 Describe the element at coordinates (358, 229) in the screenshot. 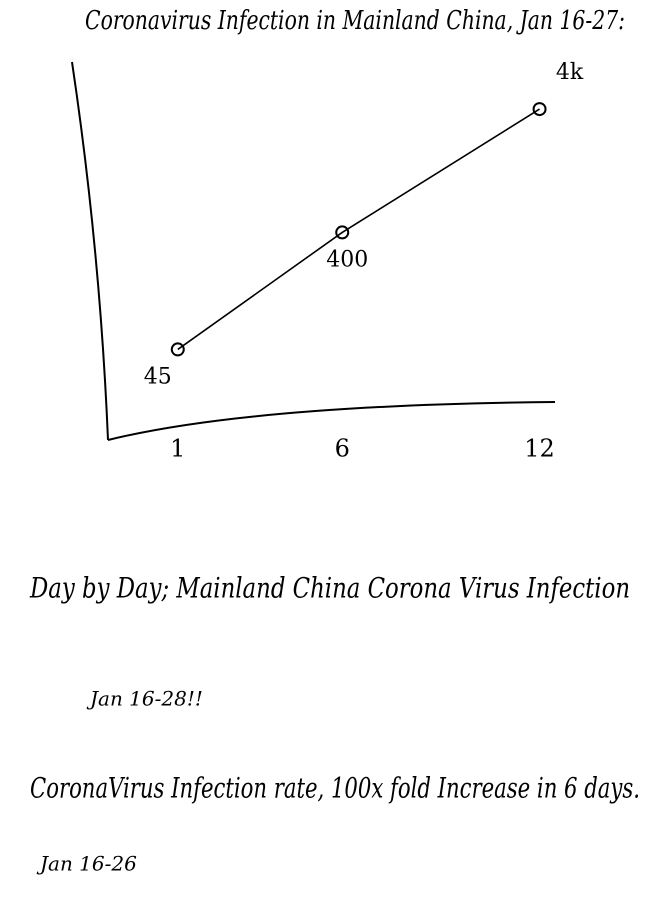

I see `line` at that location.